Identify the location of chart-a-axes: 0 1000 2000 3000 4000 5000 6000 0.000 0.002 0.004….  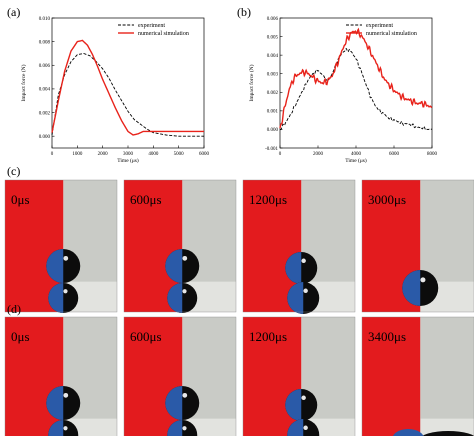
(115, 90).